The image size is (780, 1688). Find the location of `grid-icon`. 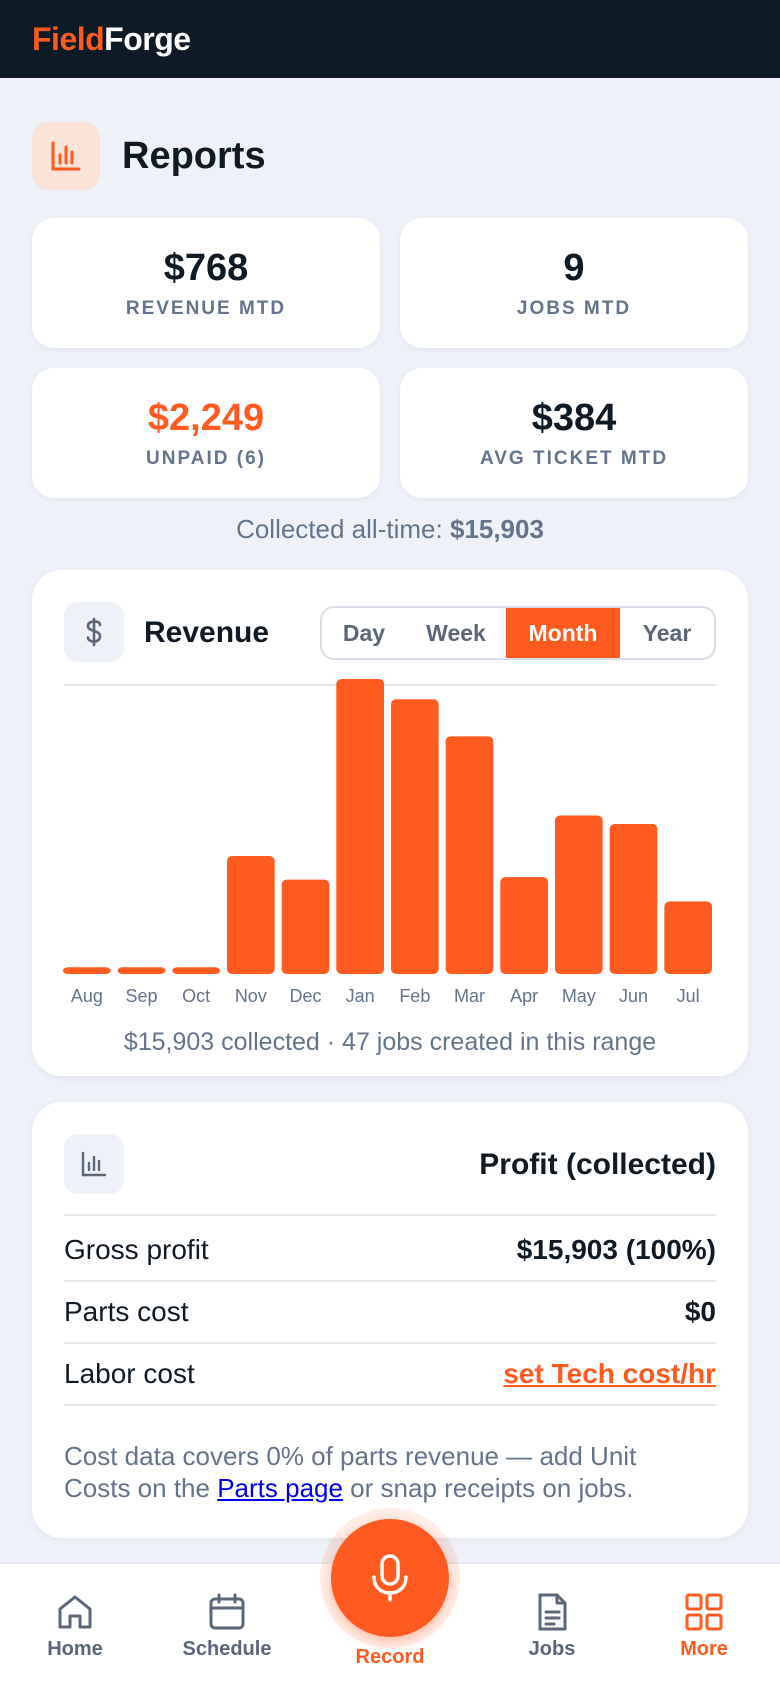

grid-icon is located at coordinates (704, 1612).